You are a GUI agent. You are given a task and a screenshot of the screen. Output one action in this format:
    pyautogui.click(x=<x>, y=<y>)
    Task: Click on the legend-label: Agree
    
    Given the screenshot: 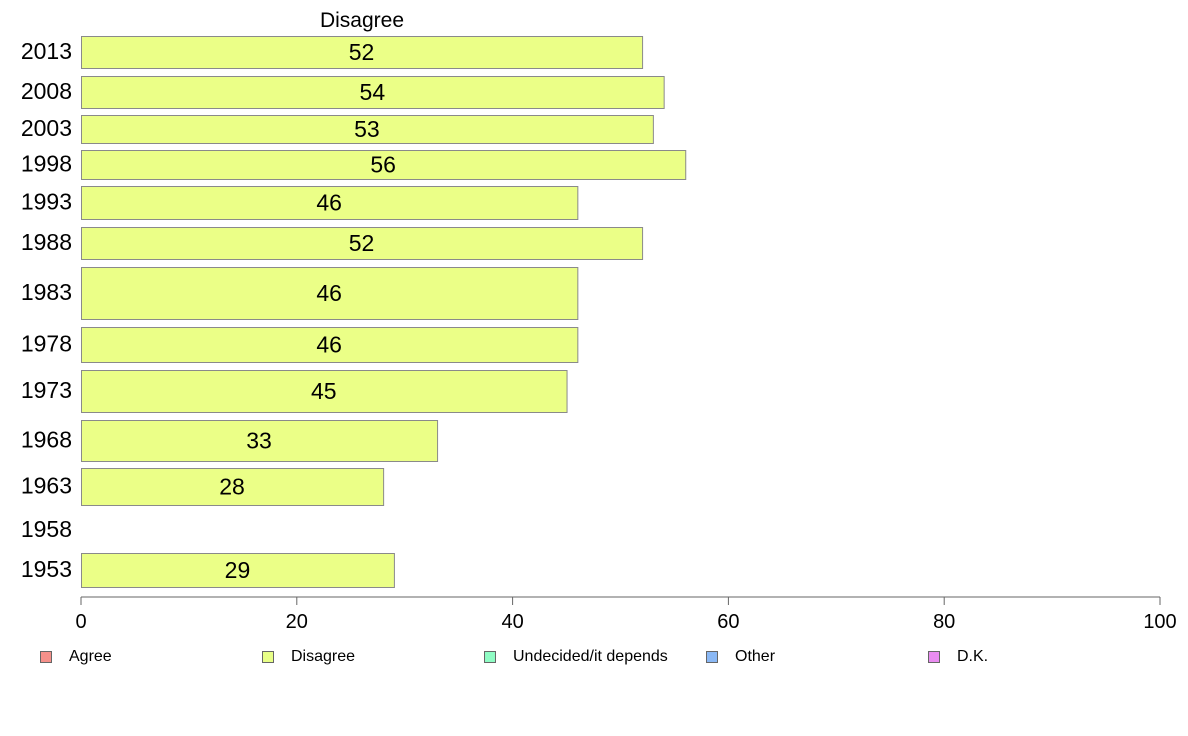 What is the action you would take?
    pyautogui.click(x=90, y=656)
    